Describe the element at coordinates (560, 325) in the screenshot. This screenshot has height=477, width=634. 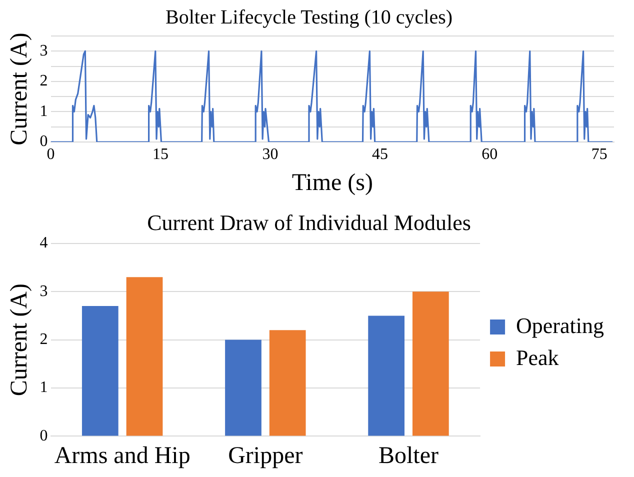
I see `legend-label: Operating` at that location.